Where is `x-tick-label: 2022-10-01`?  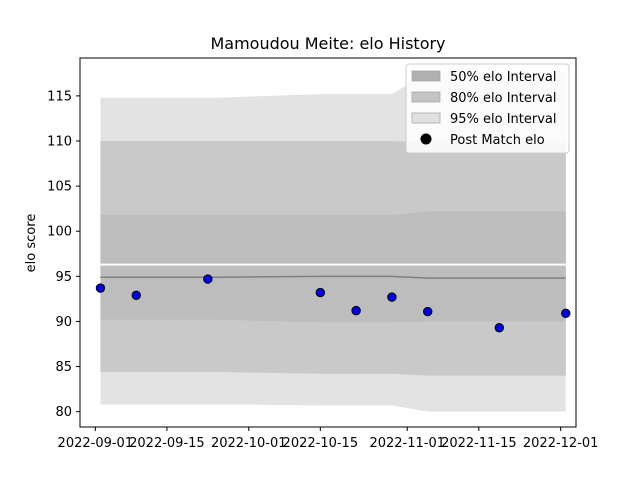 x-tick-label: 2022-10-01 is located at coordinates (249, 443).